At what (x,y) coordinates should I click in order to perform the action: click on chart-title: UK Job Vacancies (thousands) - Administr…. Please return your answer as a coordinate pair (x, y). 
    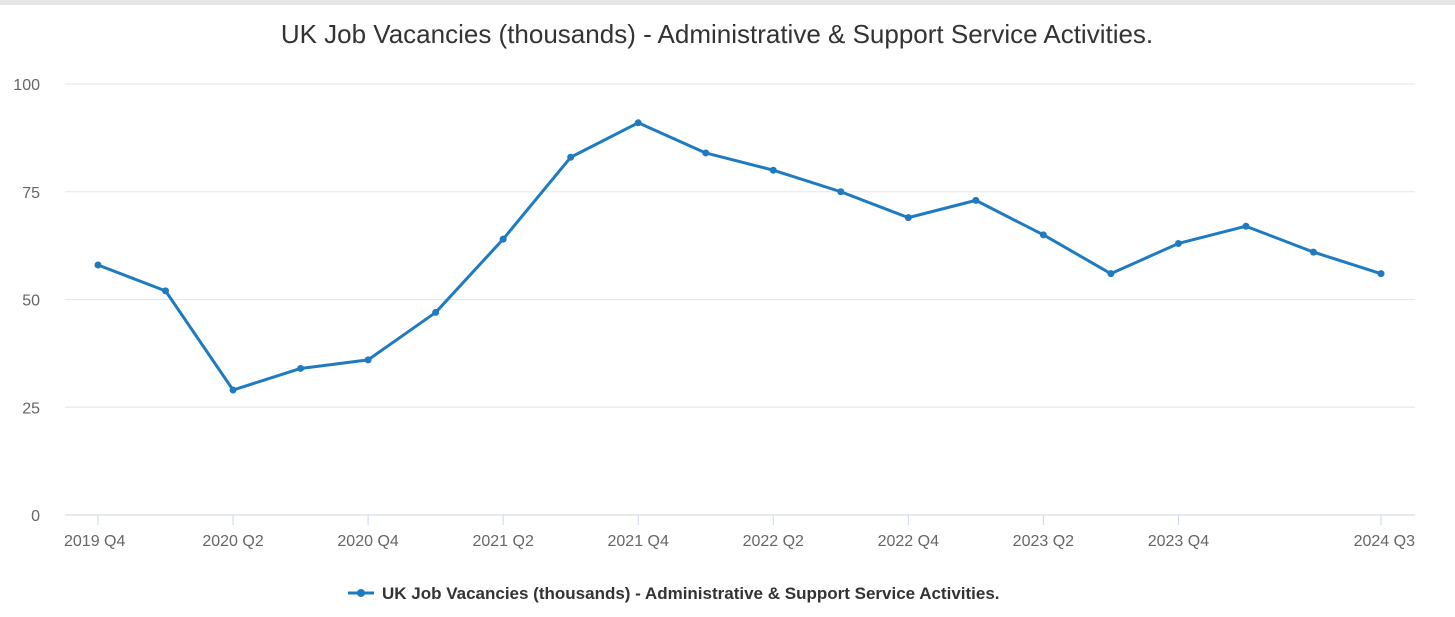
    Looking at the image, I should click on (717, 34).